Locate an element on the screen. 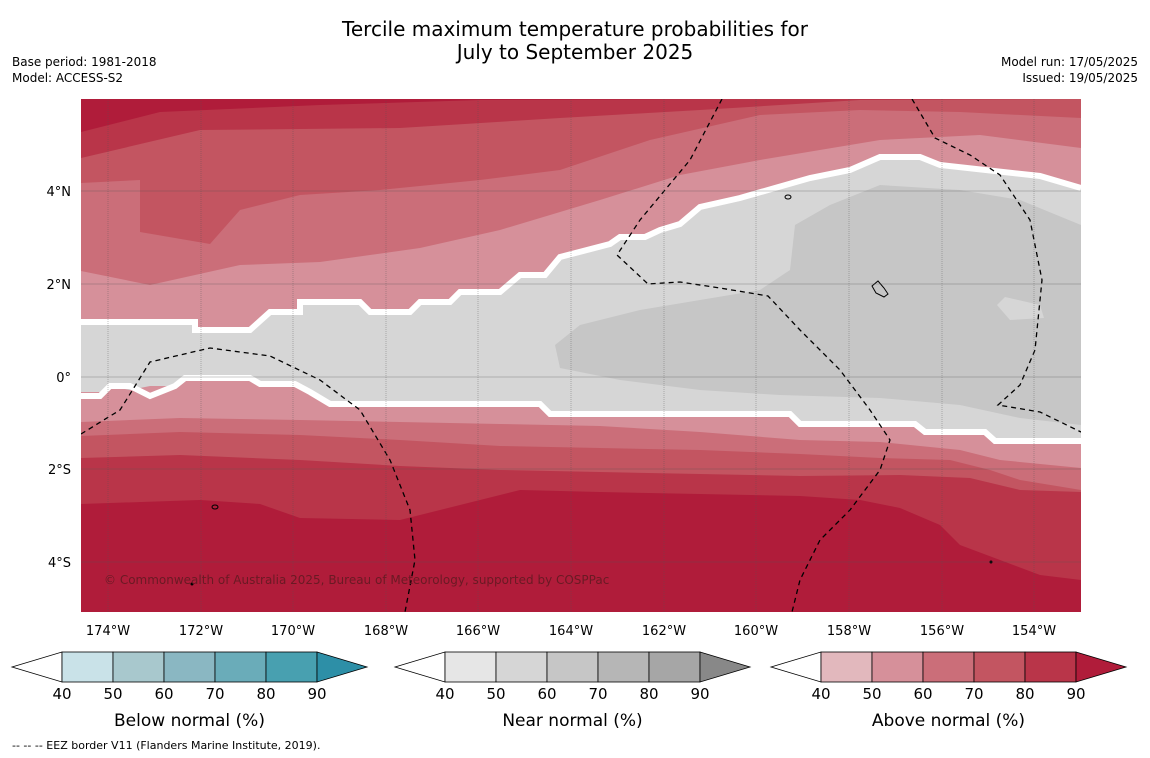 This screenshot has width=1150, height=758. lat-tick-label: 4°S is located at coordinates (59, 563).